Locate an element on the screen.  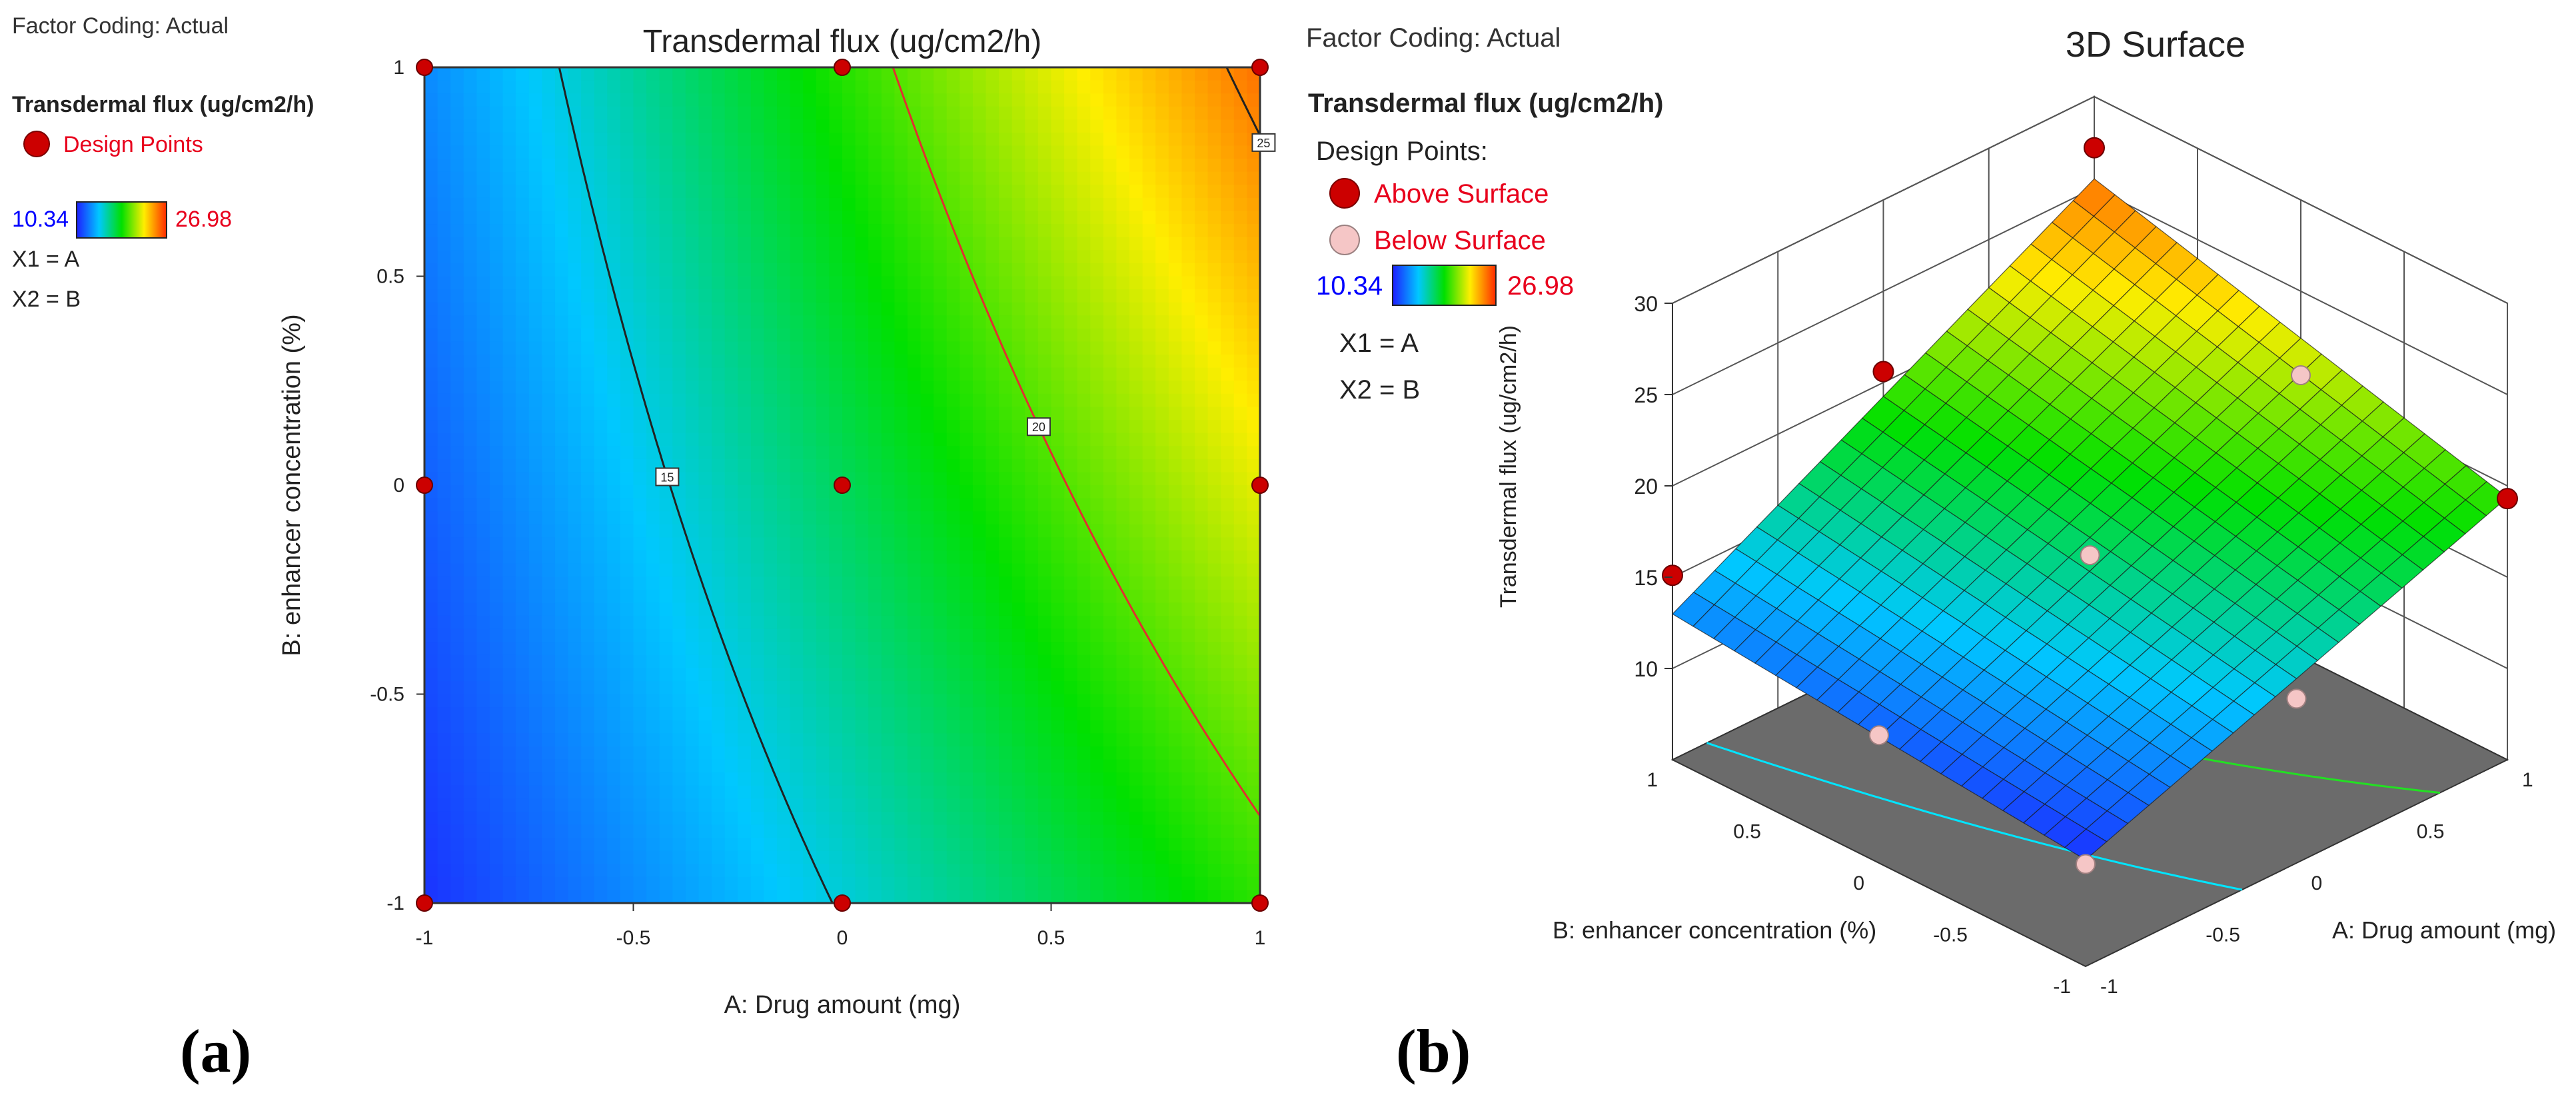
design-point is located at coordinates (424, 485).